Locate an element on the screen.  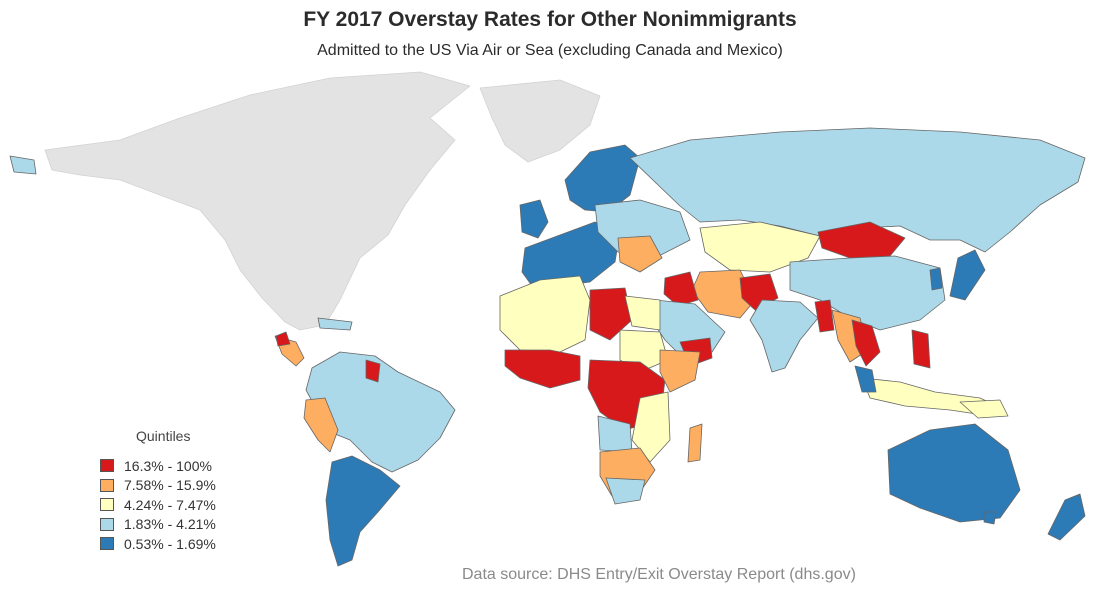
region-myanmar is located at coordinates (824, 316).